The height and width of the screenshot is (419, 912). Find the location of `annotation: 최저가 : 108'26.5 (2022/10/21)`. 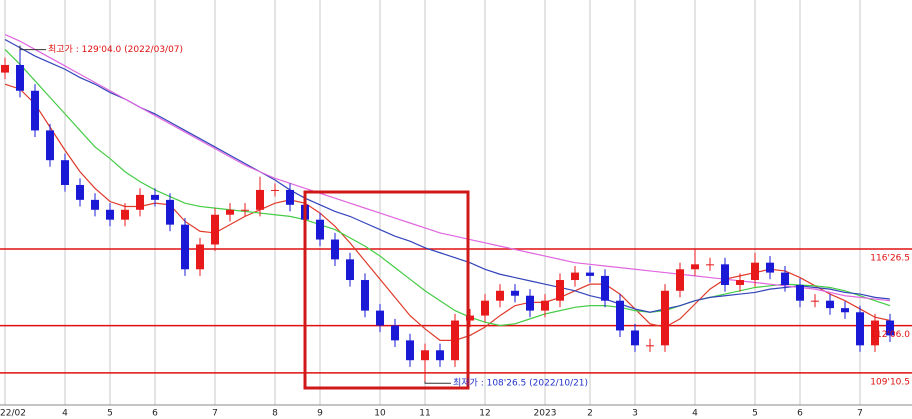

annotation: 최저가 : 108'26.5 (2022/10/21) is located at coordinates (520, 383).